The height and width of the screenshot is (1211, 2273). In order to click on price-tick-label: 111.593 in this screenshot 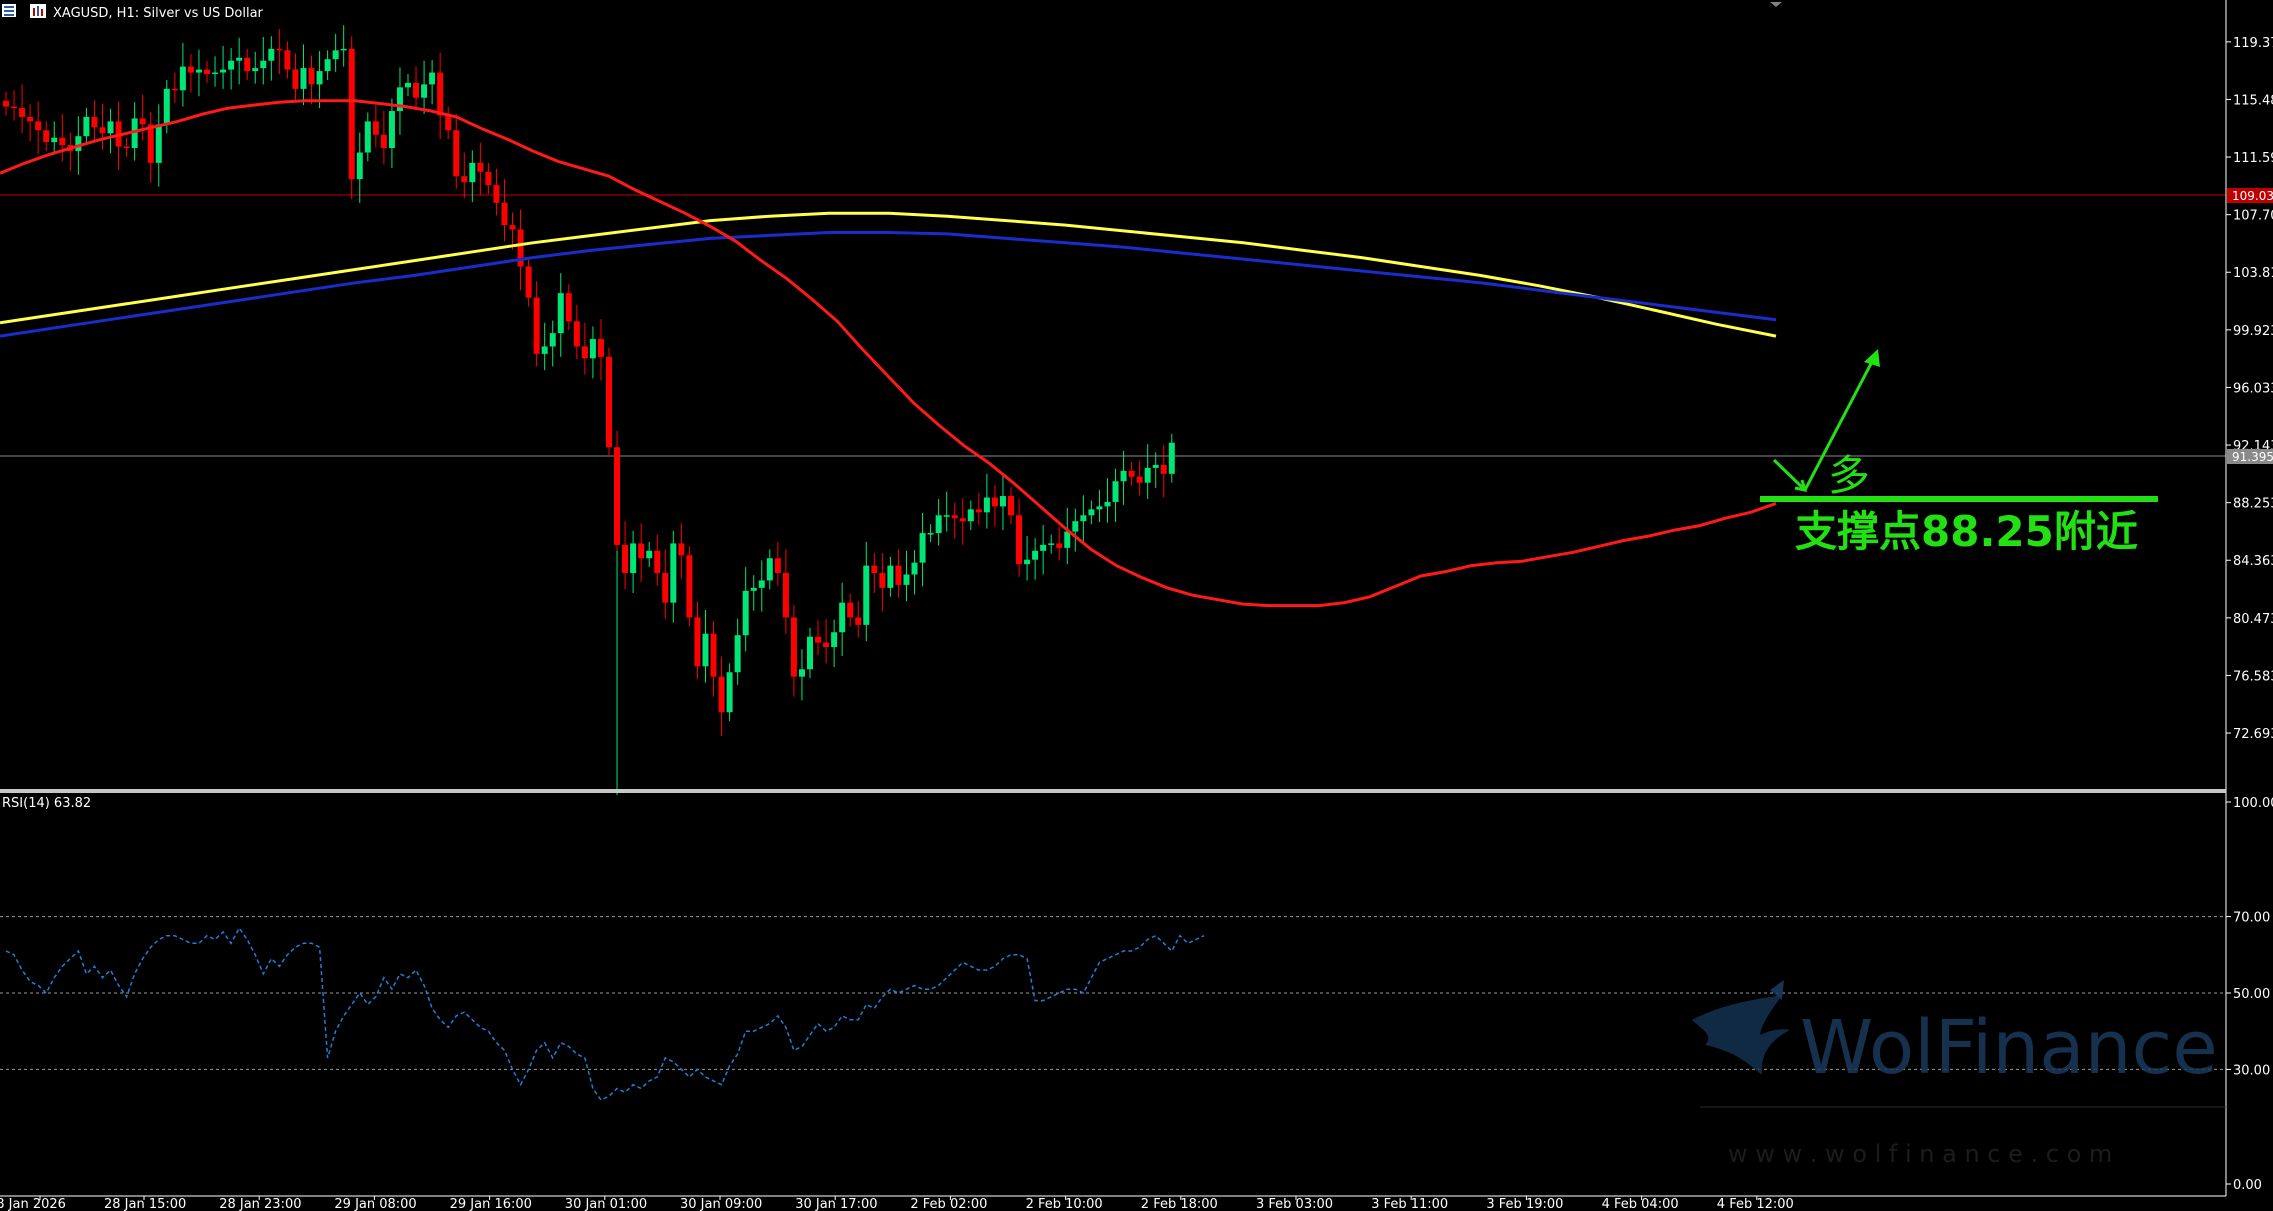, I will do `click(2253, 158)`.